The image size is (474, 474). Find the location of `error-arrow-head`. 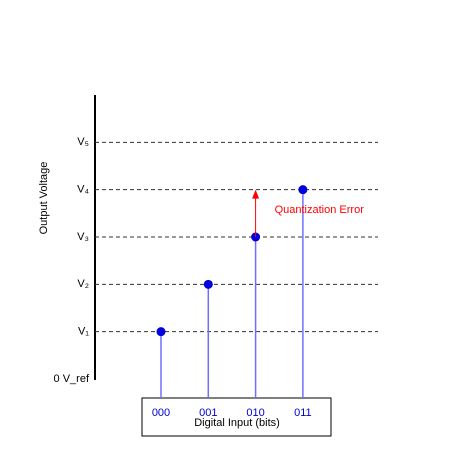

error-arrow-head is located at coordinates (256, 194).